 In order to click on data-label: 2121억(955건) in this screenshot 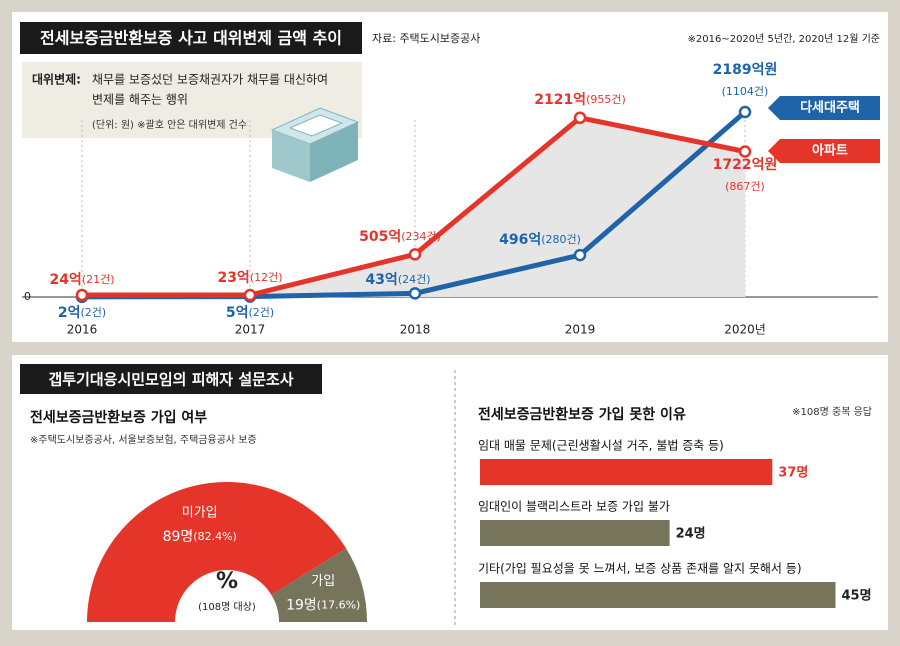, I will do `click(580, 100)`.